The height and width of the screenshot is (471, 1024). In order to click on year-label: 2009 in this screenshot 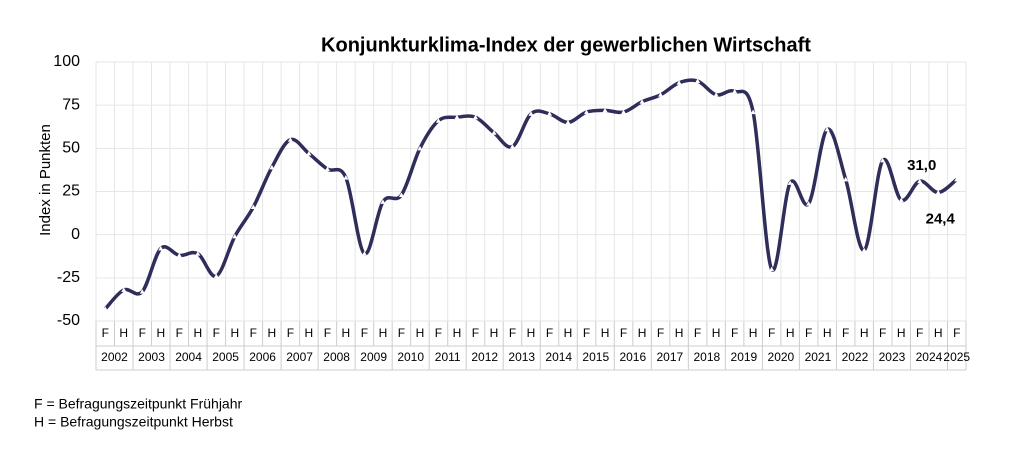, I will do `click(373, 357)`.